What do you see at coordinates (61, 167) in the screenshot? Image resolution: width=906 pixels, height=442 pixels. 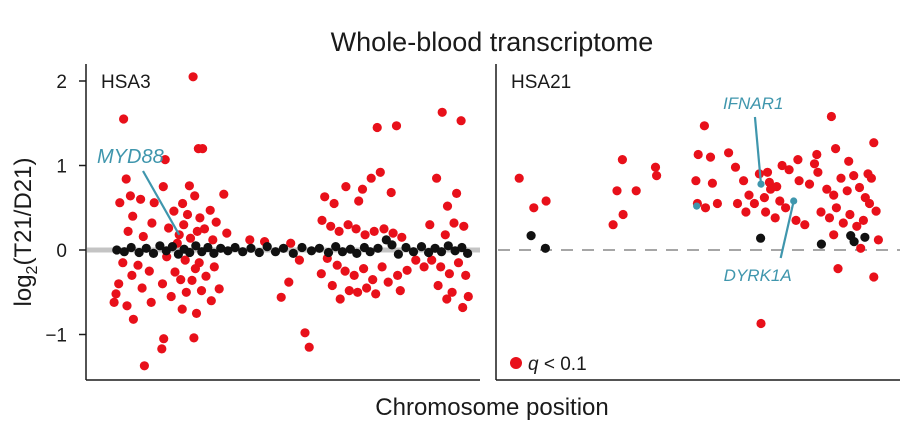 I see `y-tick-label: 1` at bounding box center [61, 167].